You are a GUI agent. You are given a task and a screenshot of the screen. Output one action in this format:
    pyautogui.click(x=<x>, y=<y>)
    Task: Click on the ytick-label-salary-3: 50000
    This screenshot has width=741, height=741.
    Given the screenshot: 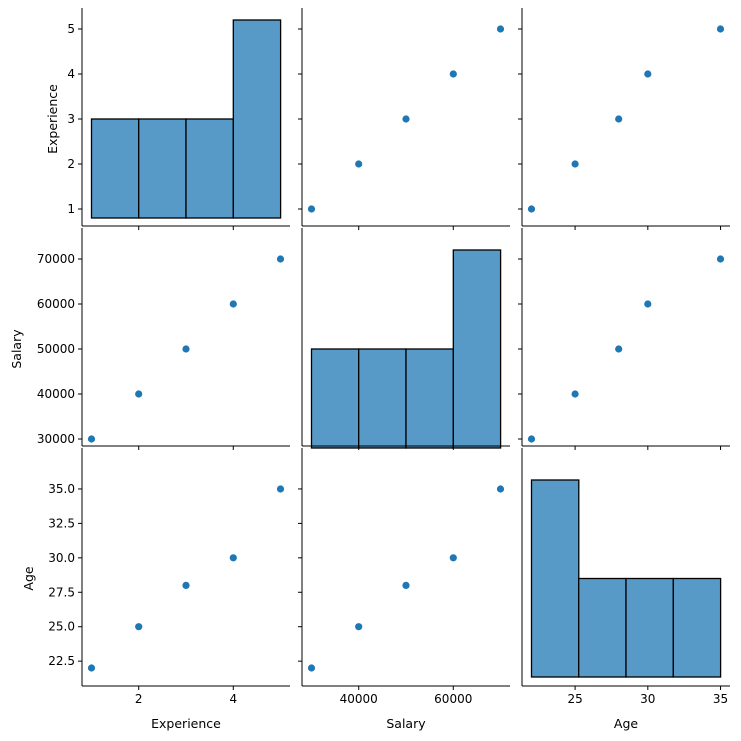 What is the action you would take?
    pyautogui.click(x=56, y=349)
    